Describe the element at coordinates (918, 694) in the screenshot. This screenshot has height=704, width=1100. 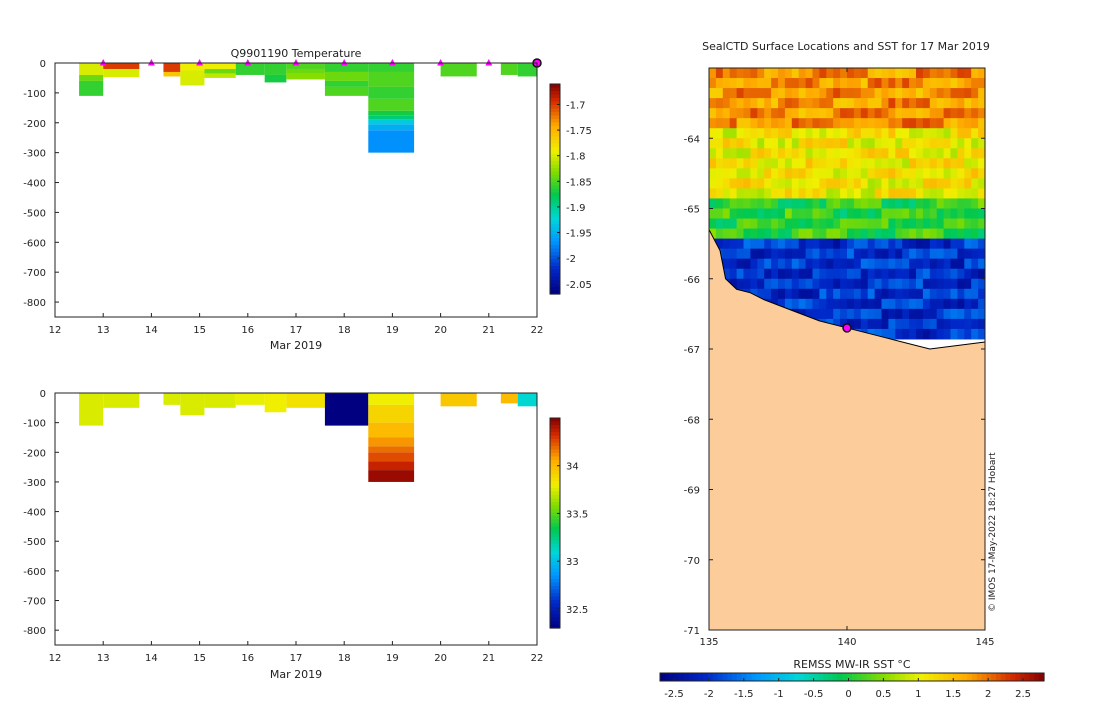
I see `sst-colorbar-tick-label: 1` at that location.